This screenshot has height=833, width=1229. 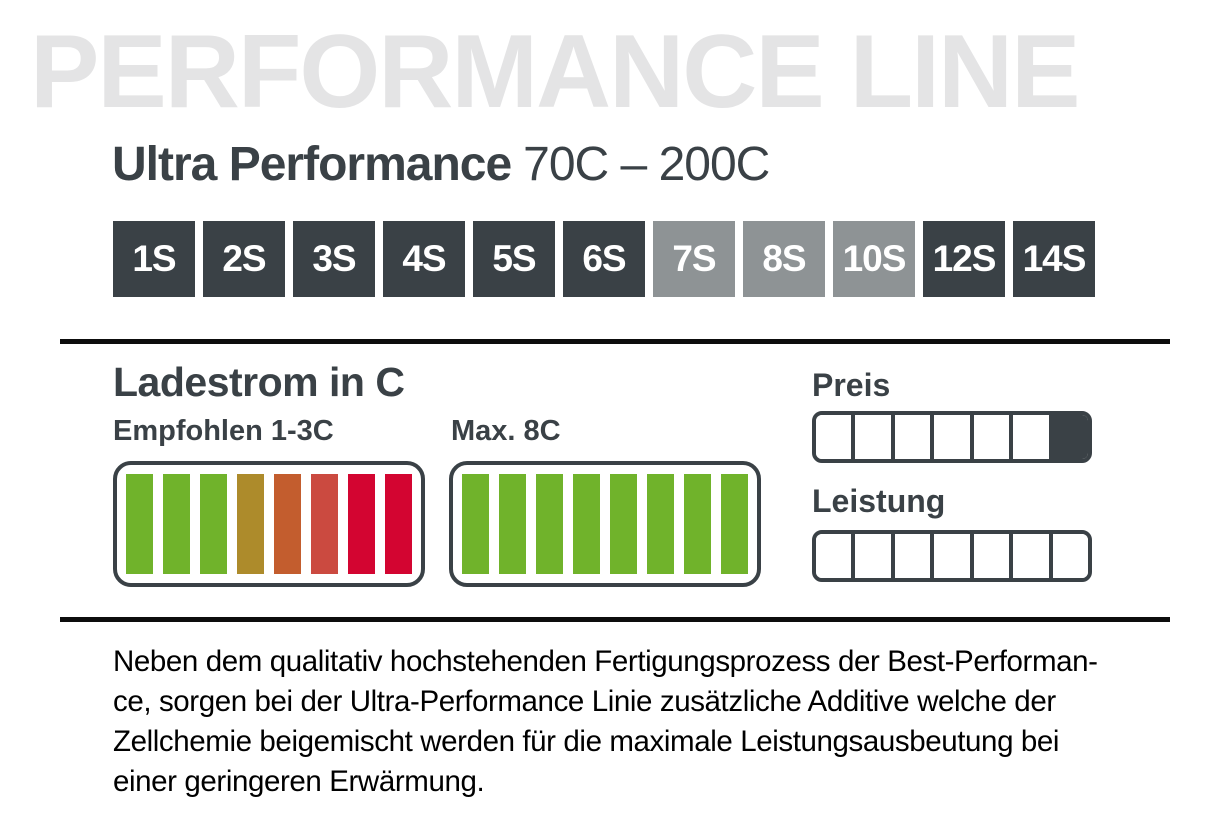 I want to click on cell-count-row: 1S 2S 3S 4S 5S 6S 7S 8S 10S 12S 14S, so click(x=604, y=259).